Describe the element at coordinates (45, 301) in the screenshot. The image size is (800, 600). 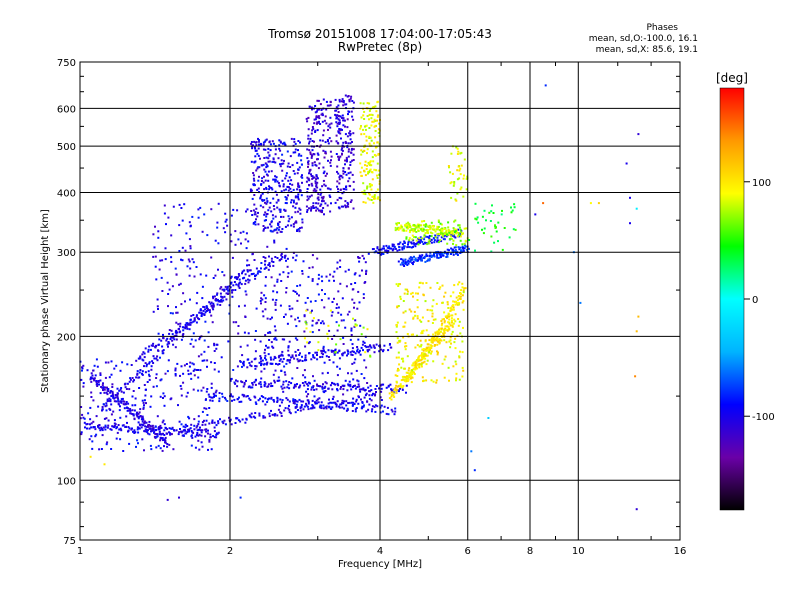
I see `y-axis-label: Stationary phase Virtual Height [km]` at that location.